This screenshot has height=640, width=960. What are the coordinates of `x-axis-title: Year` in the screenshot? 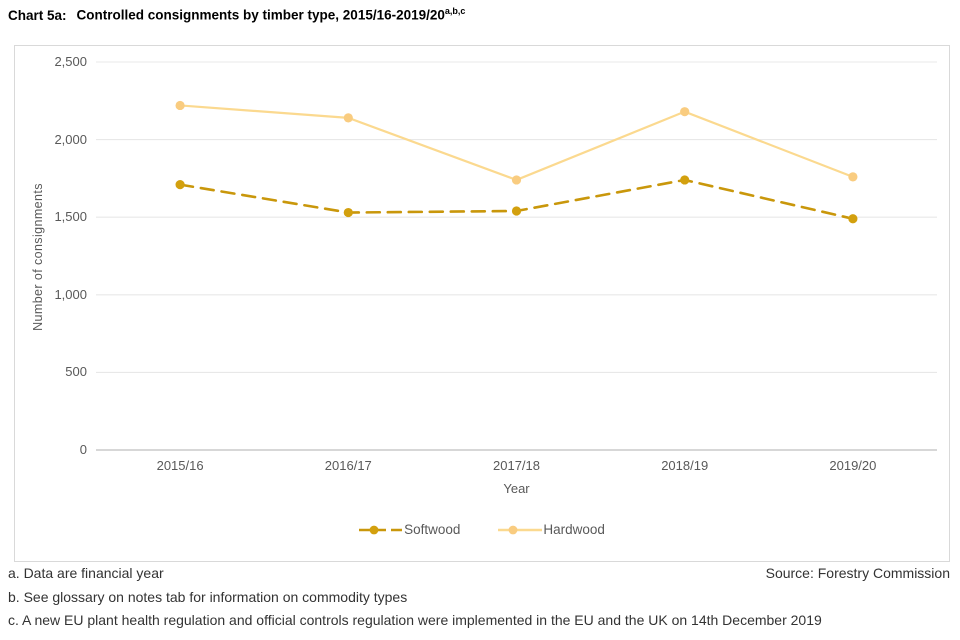 It's located at (516, 488).